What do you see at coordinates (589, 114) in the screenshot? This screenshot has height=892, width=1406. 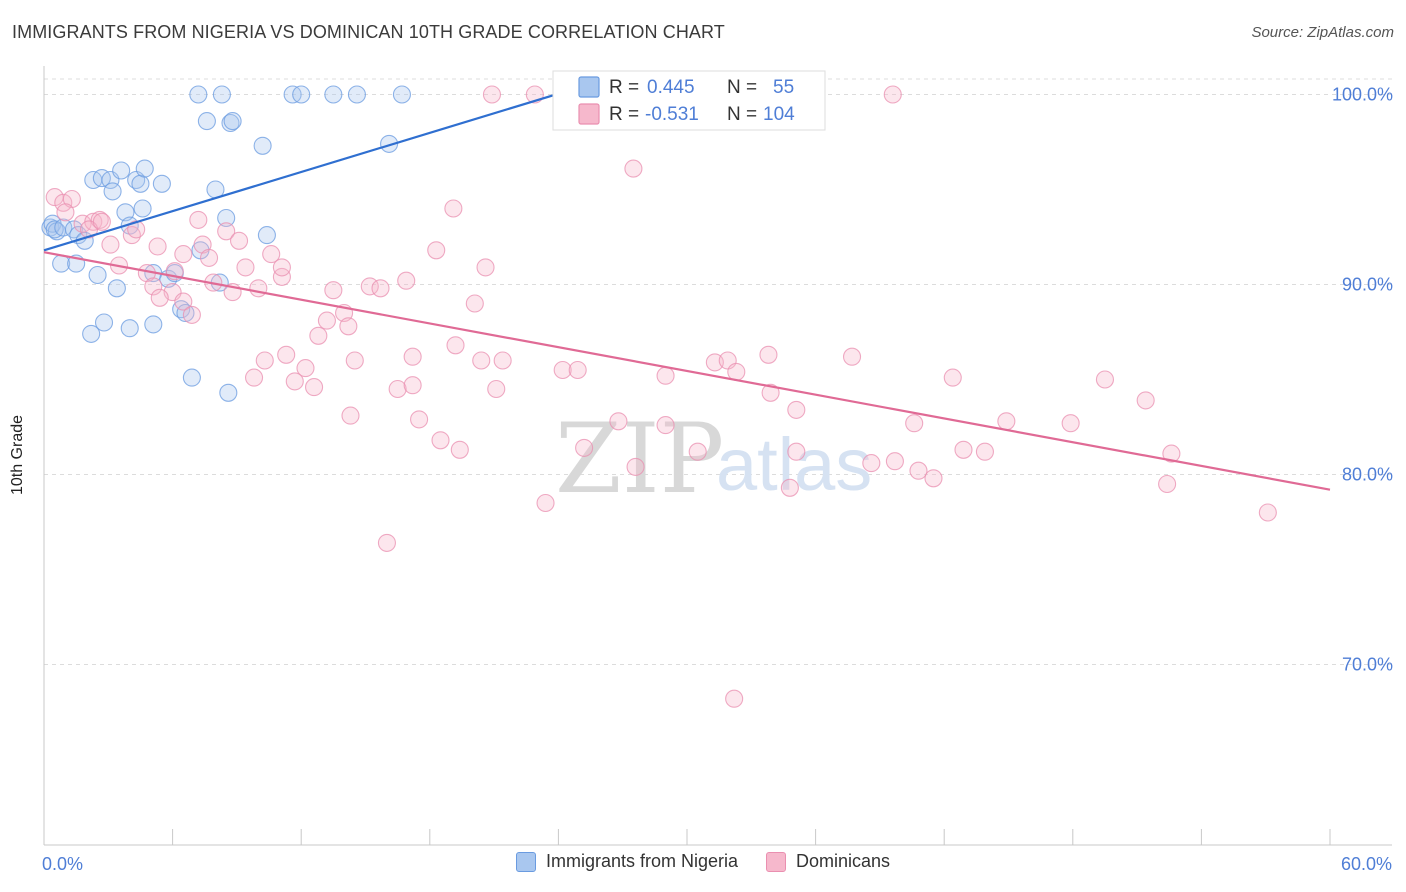 I see `legend-swatch-dominicans` at bounding box center [589, 114].